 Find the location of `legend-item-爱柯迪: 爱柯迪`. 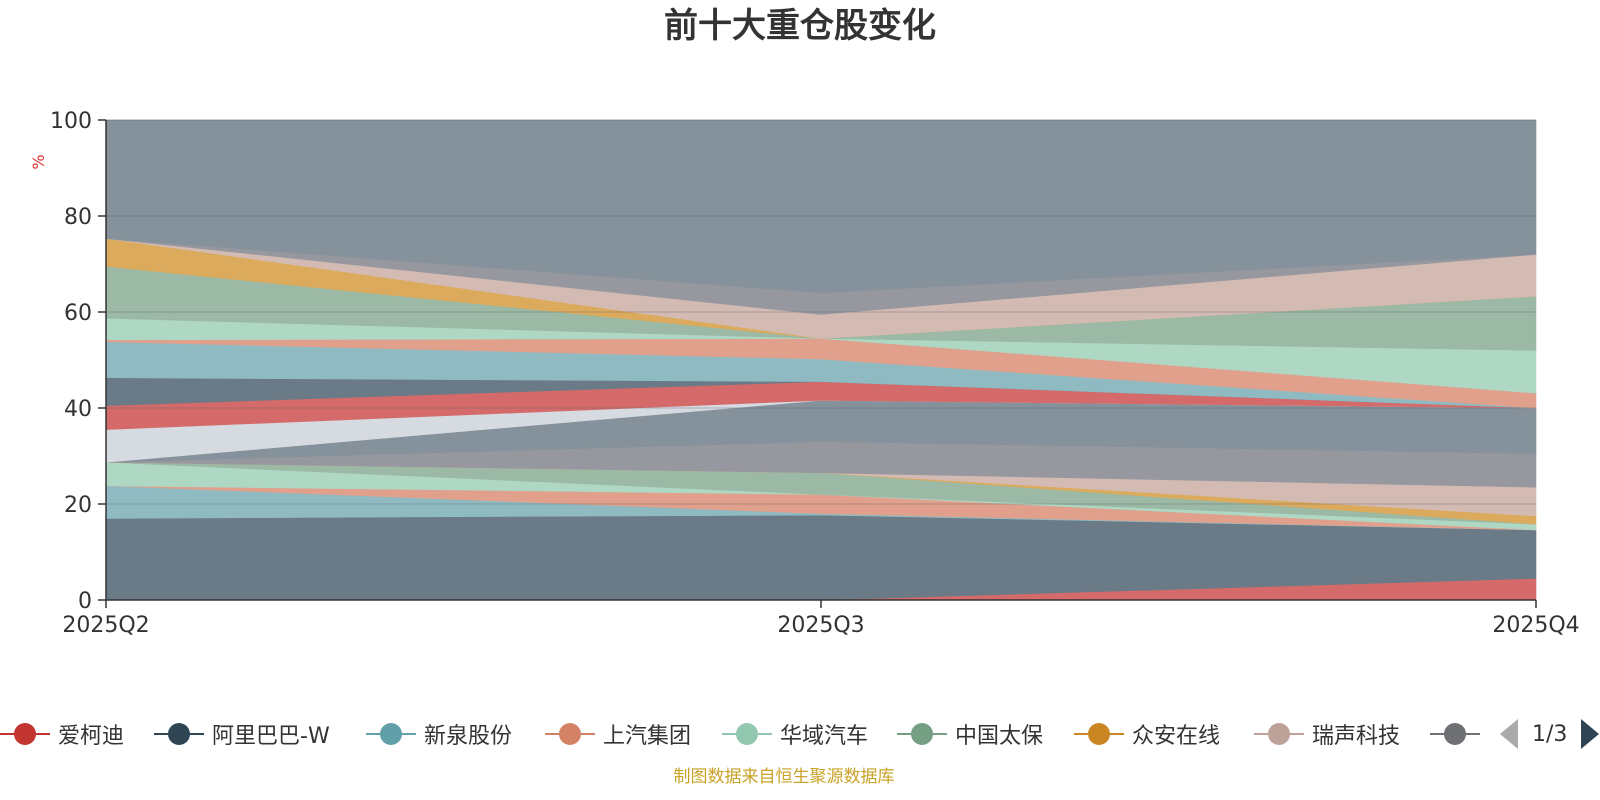

legend-item-爱柯迪: 爱柯迪 is located at coordinates (62, 734).